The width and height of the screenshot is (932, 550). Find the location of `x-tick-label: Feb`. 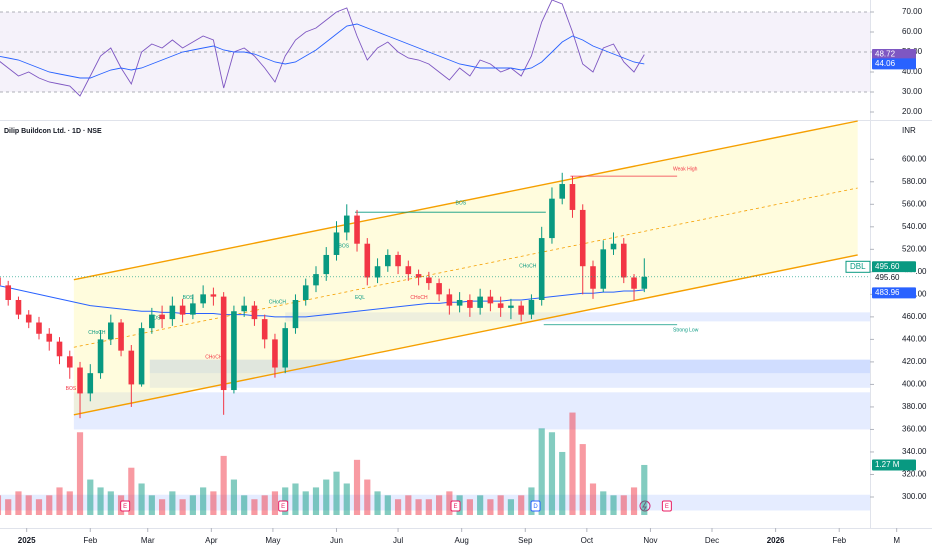

x-tick-label: Feb is located at coordinates (90, 540).